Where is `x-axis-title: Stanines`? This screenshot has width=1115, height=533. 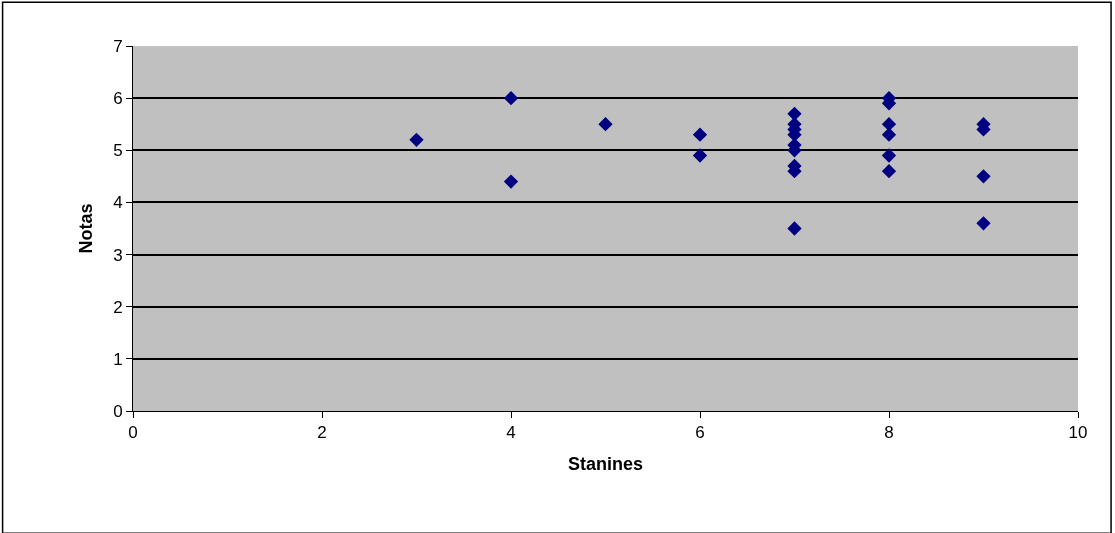 x-axis-title: Stanines is located at coordinates (605, 463).